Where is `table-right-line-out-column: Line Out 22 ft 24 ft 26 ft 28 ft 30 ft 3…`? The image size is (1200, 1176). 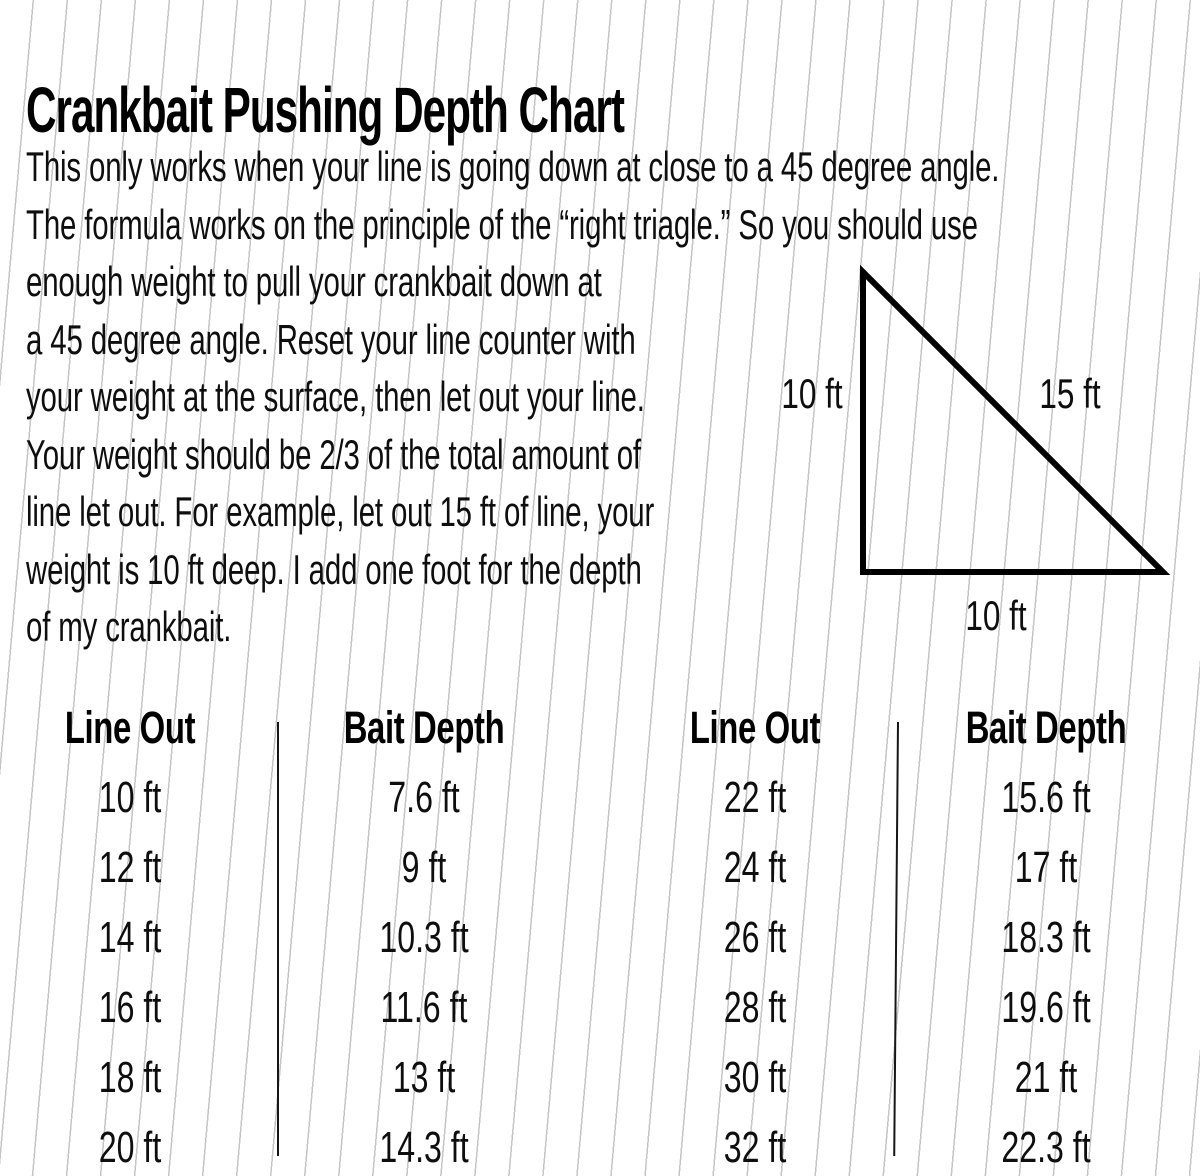
table-right-line-out-column: Line Out 22 ft 24 ft 26 ft 28 ft 30 ft 3… is located at coordinates (755, 934).